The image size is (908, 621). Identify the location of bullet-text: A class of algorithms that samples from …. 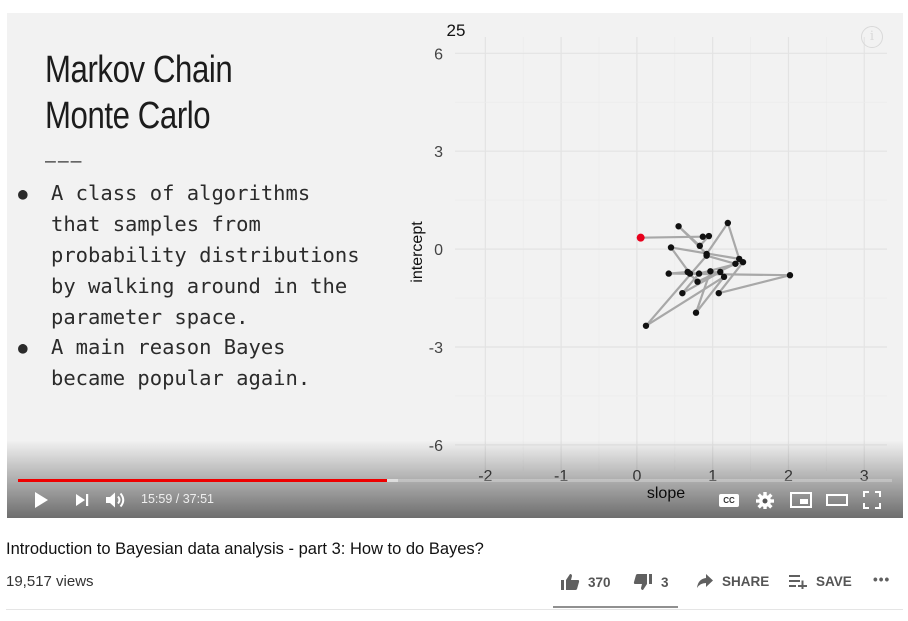
(205, 255).